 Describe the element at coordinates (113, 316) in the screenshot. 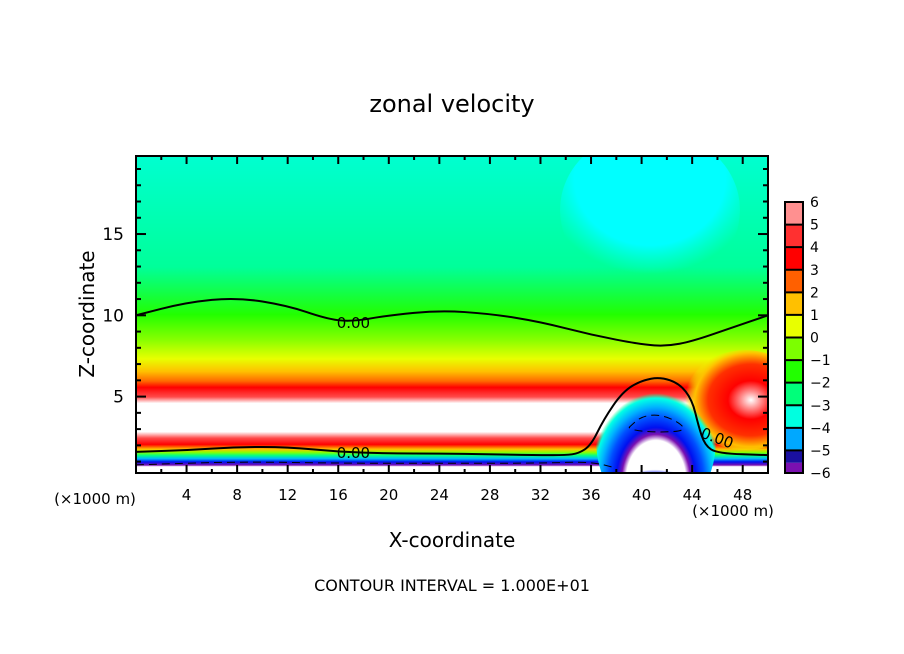

I see `y-tick-label: 10` at that location.